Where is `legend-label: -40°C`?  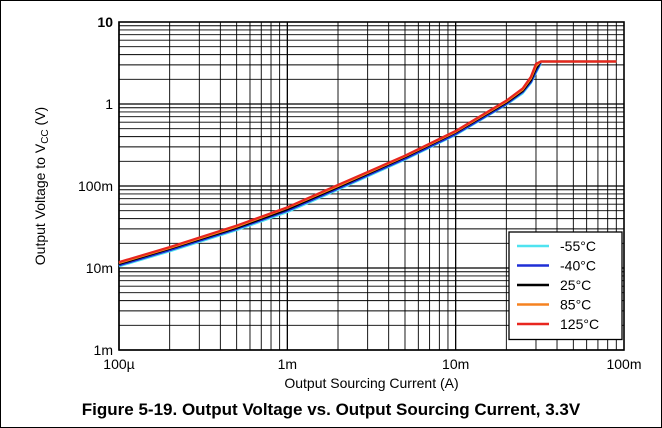
legend-label: -40°C is located at coordinates (578, 266).